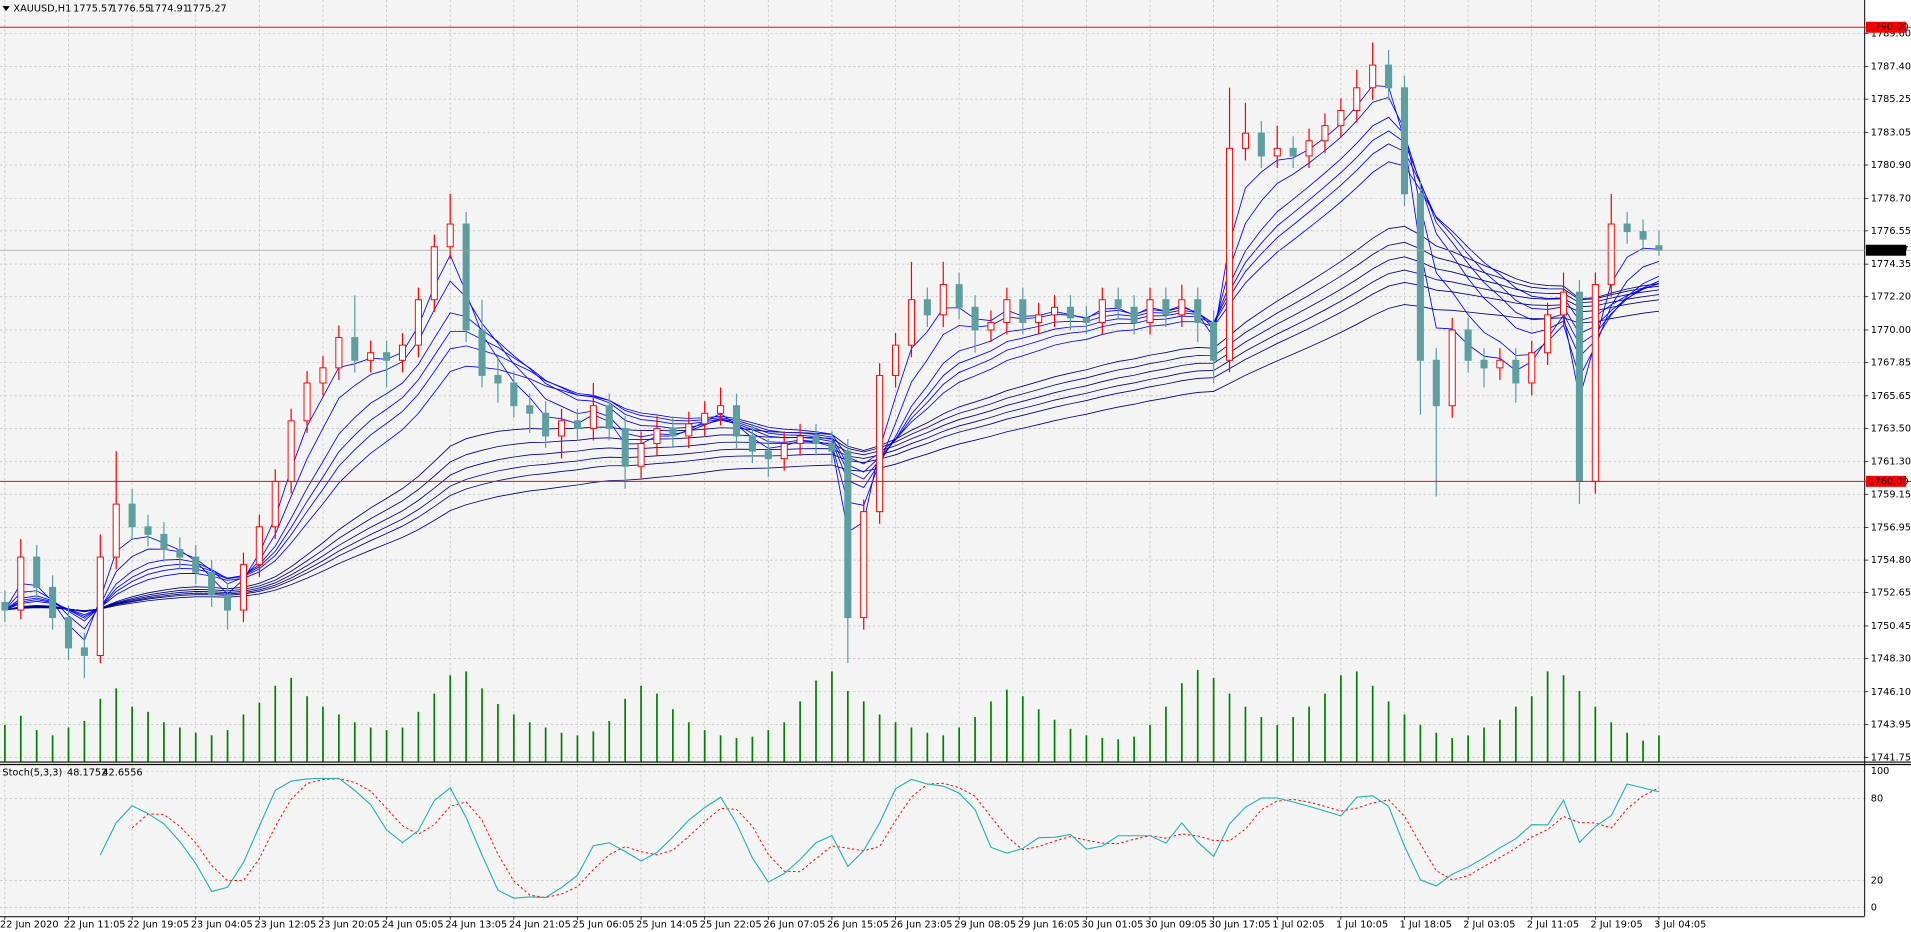 The image size is (1911, 932). I want to click on y-tick-label: 0, so click(1874, 908).